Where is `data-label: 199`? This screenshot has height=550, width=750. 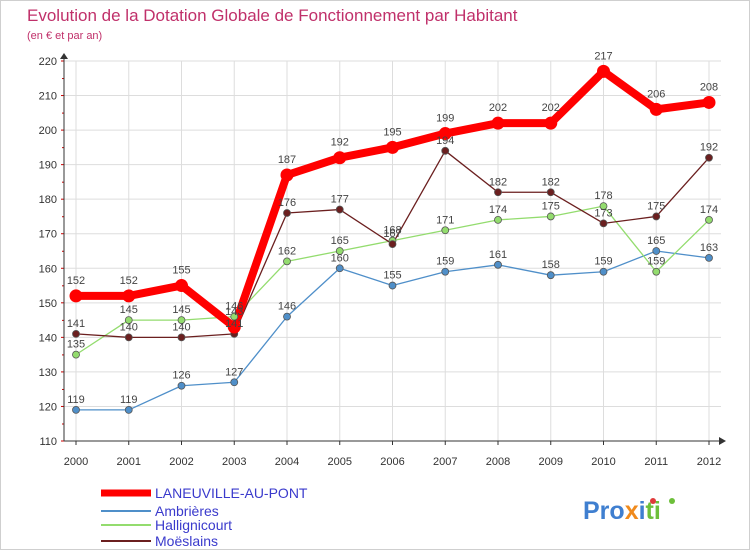
data-label: 199 is located at coordinates (445, 119).